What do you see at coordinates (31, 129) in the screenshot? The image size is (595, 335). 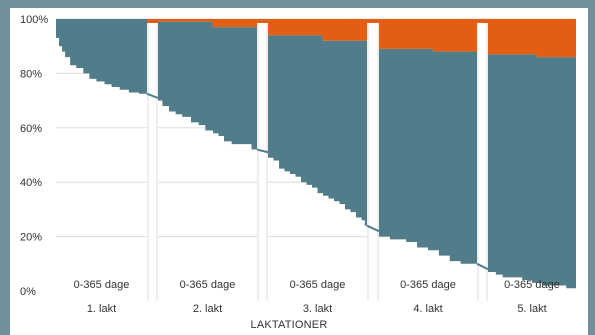 I see `y-tick-label: 60%` at bounding box center [31, 129].